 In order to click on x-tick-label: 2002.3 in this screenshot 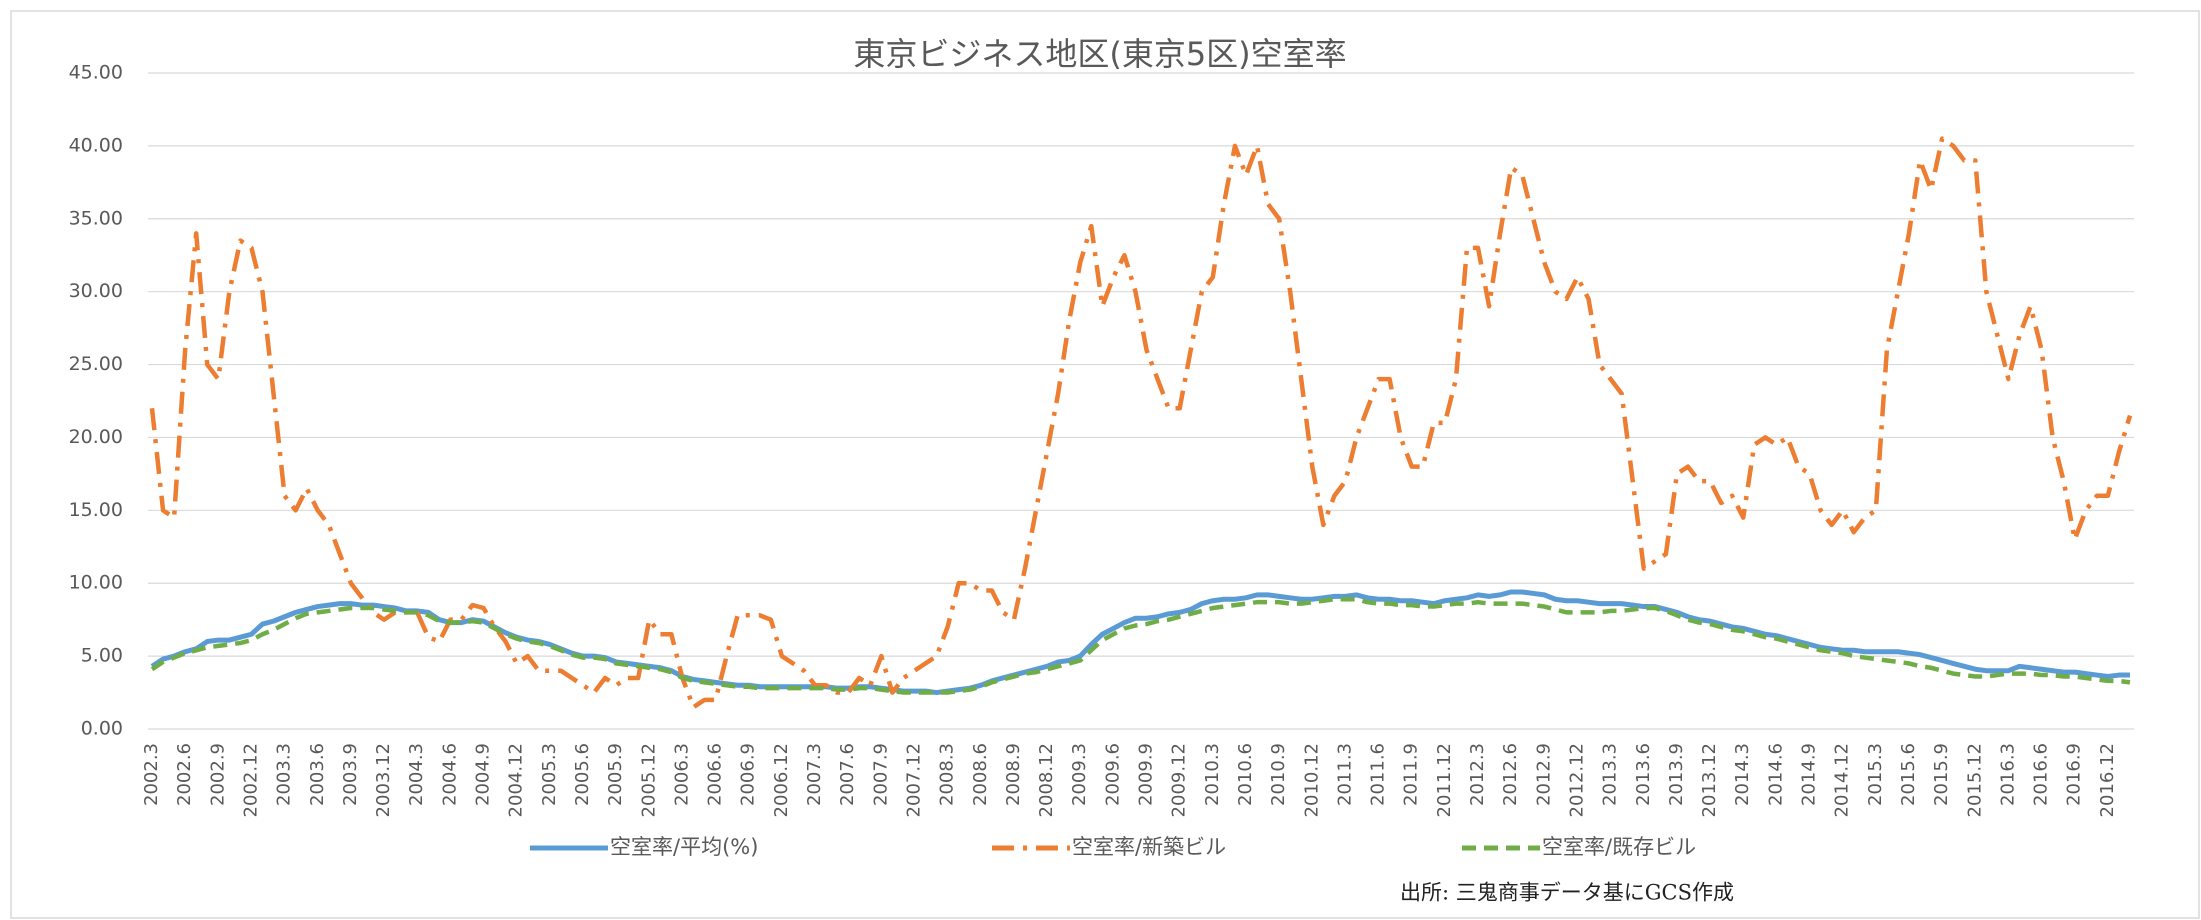, I will do `click(151, 774)`.